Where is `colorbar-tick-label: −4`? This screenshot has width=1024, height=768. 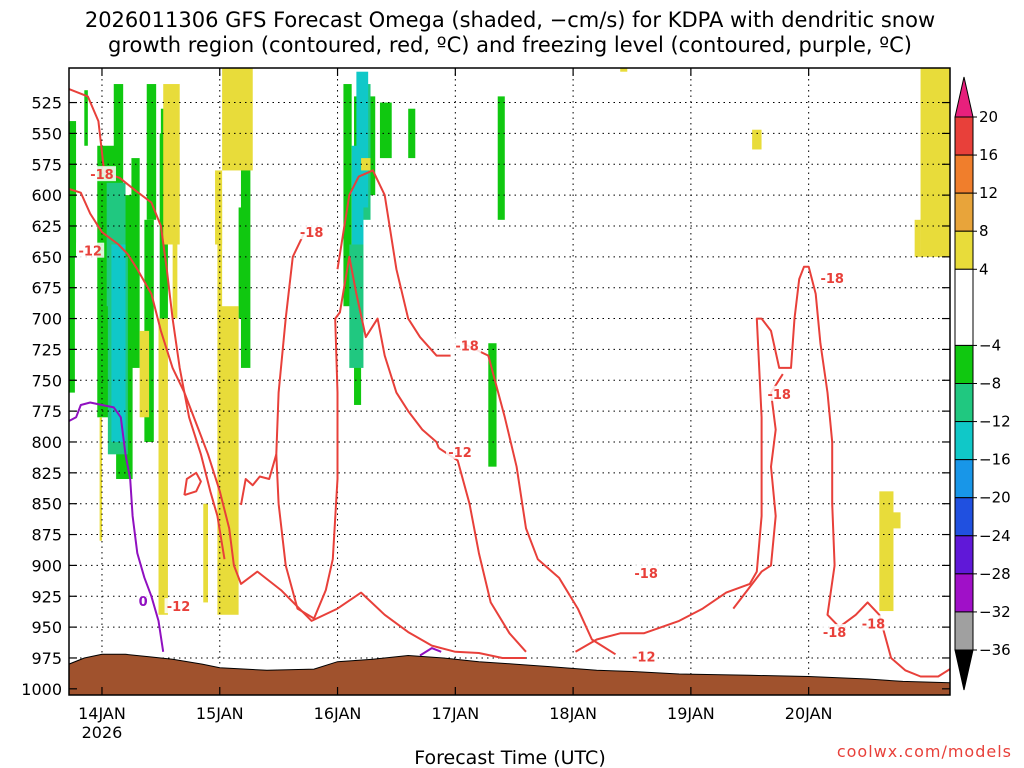 colorbar-tick-label: −4 is located at coordinates (990, 345).